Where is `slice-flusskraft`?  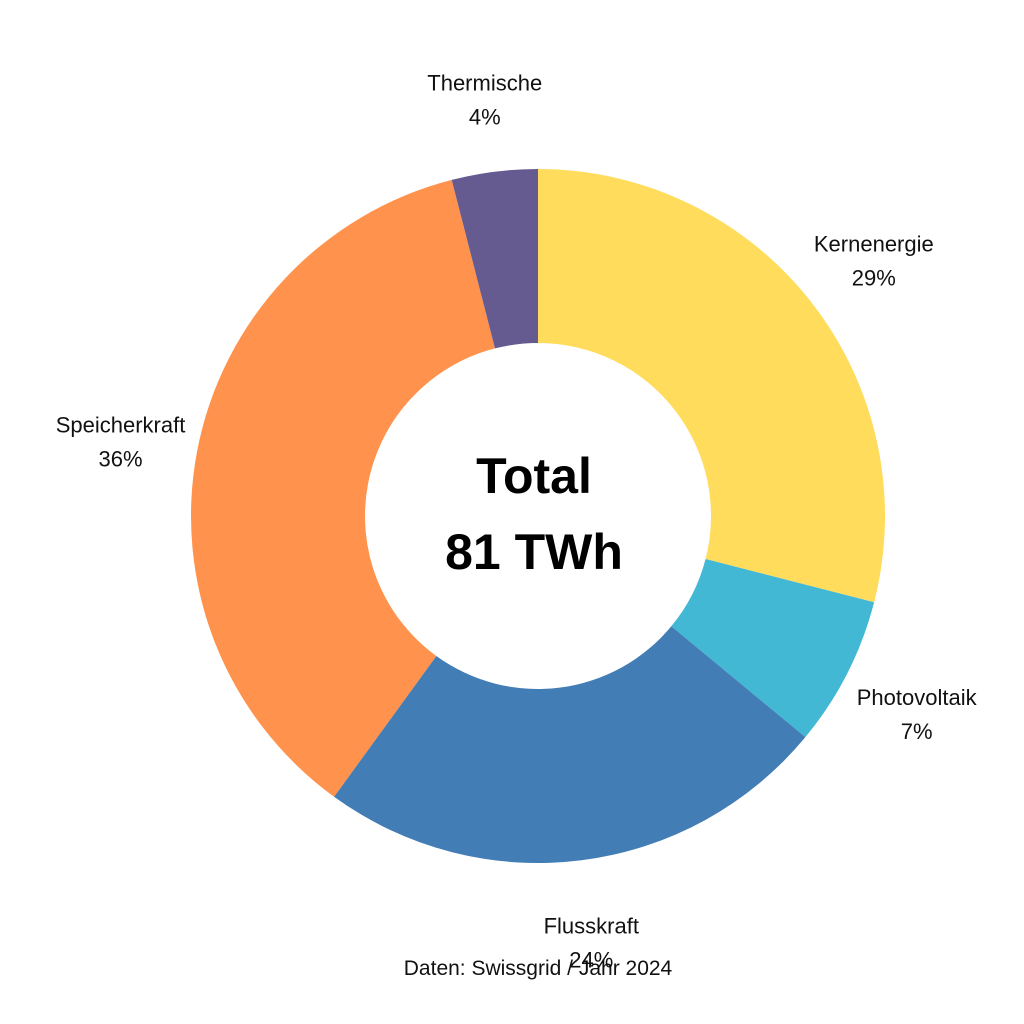 slice-flusskraft is located at coordinates (570, 744).